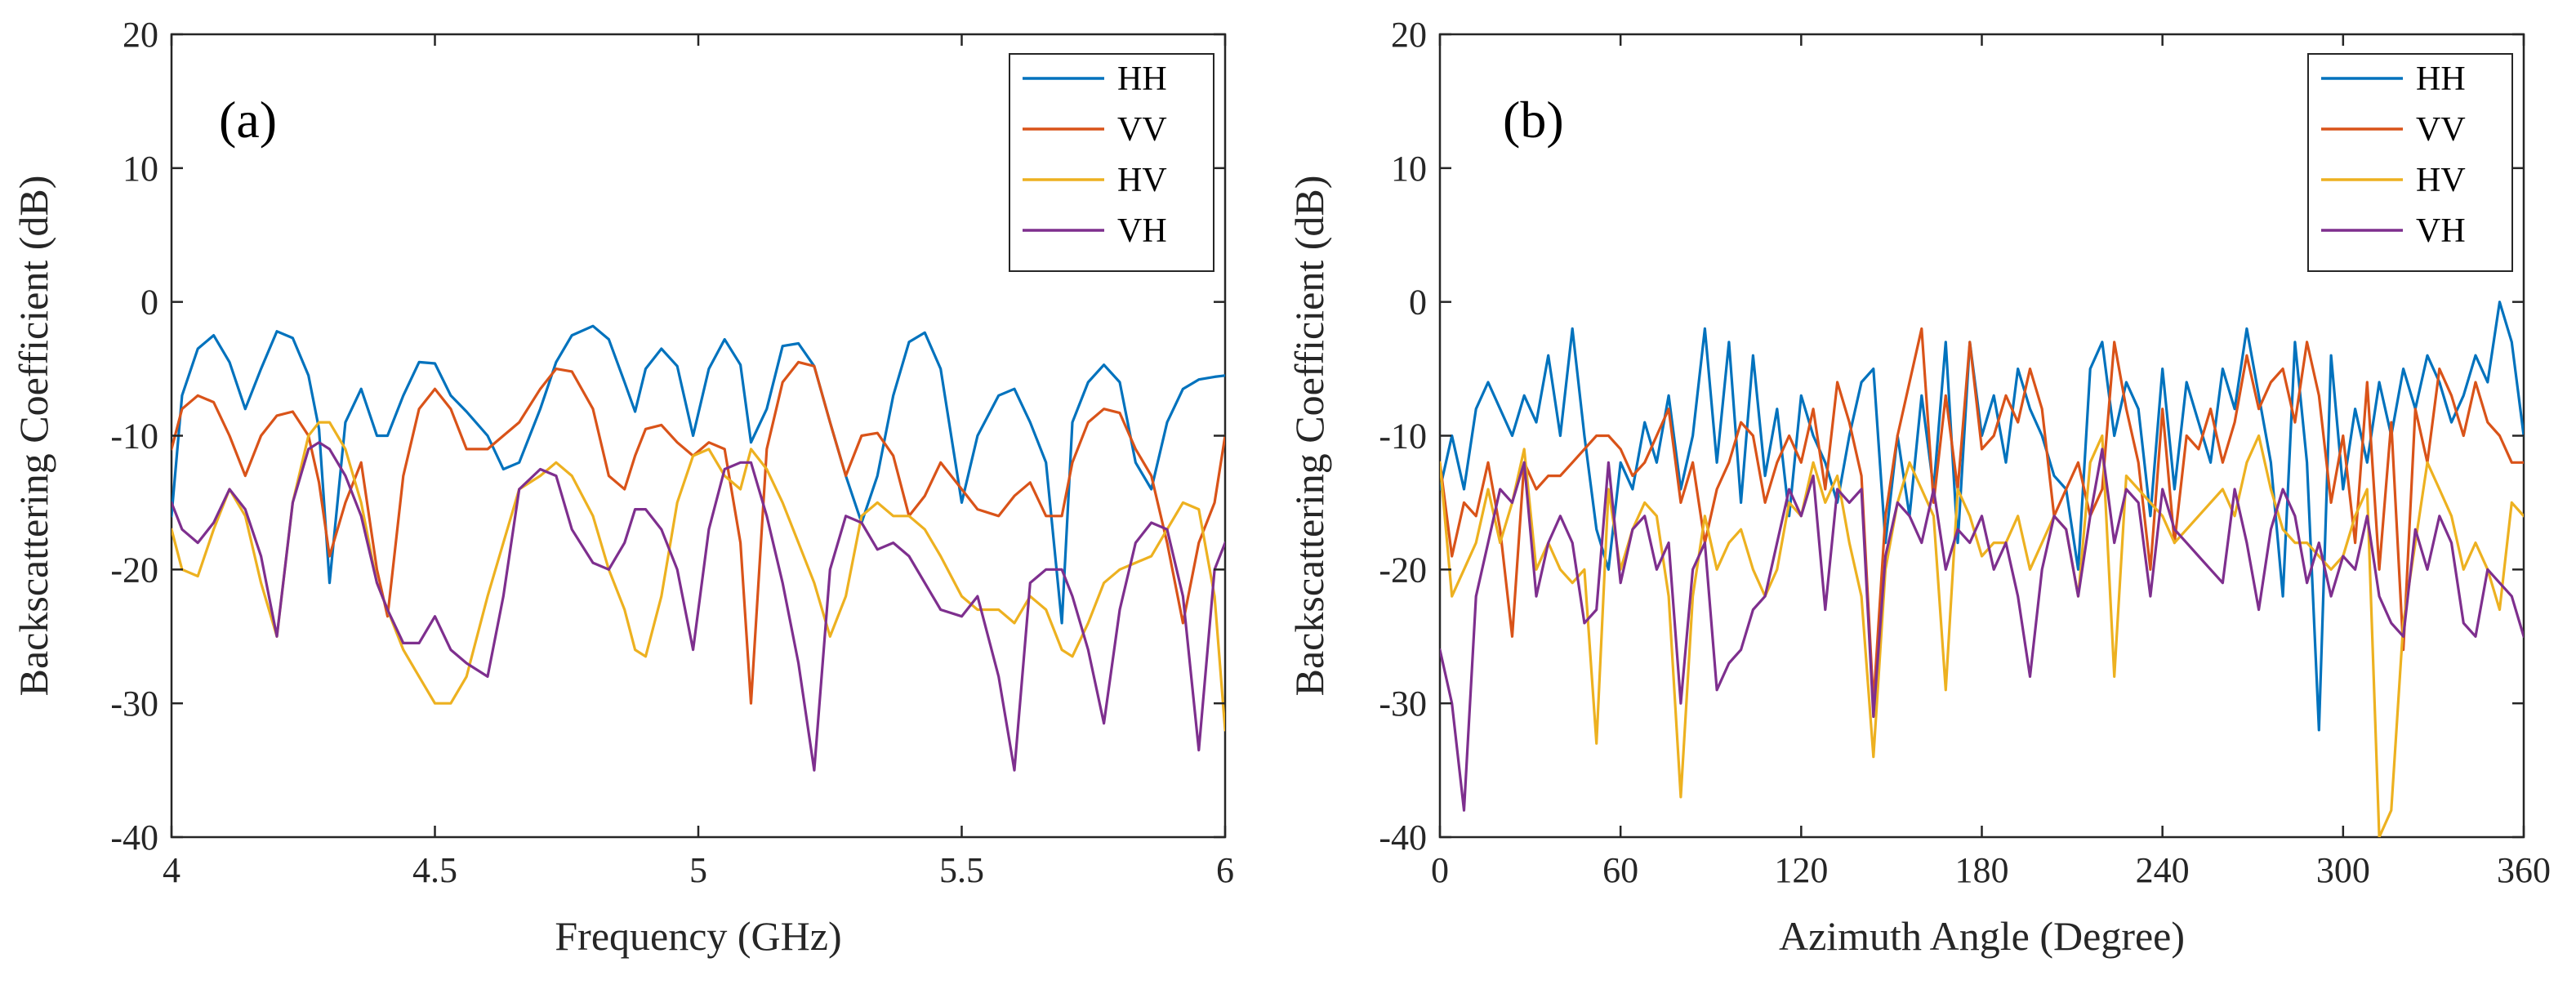 The width and height of the screenshot is (2576, 1007). What do you see at coordinates (1440, 870) in the screenshot?
I see `x-tick-label: 0` at bounding box center [1440, 870].